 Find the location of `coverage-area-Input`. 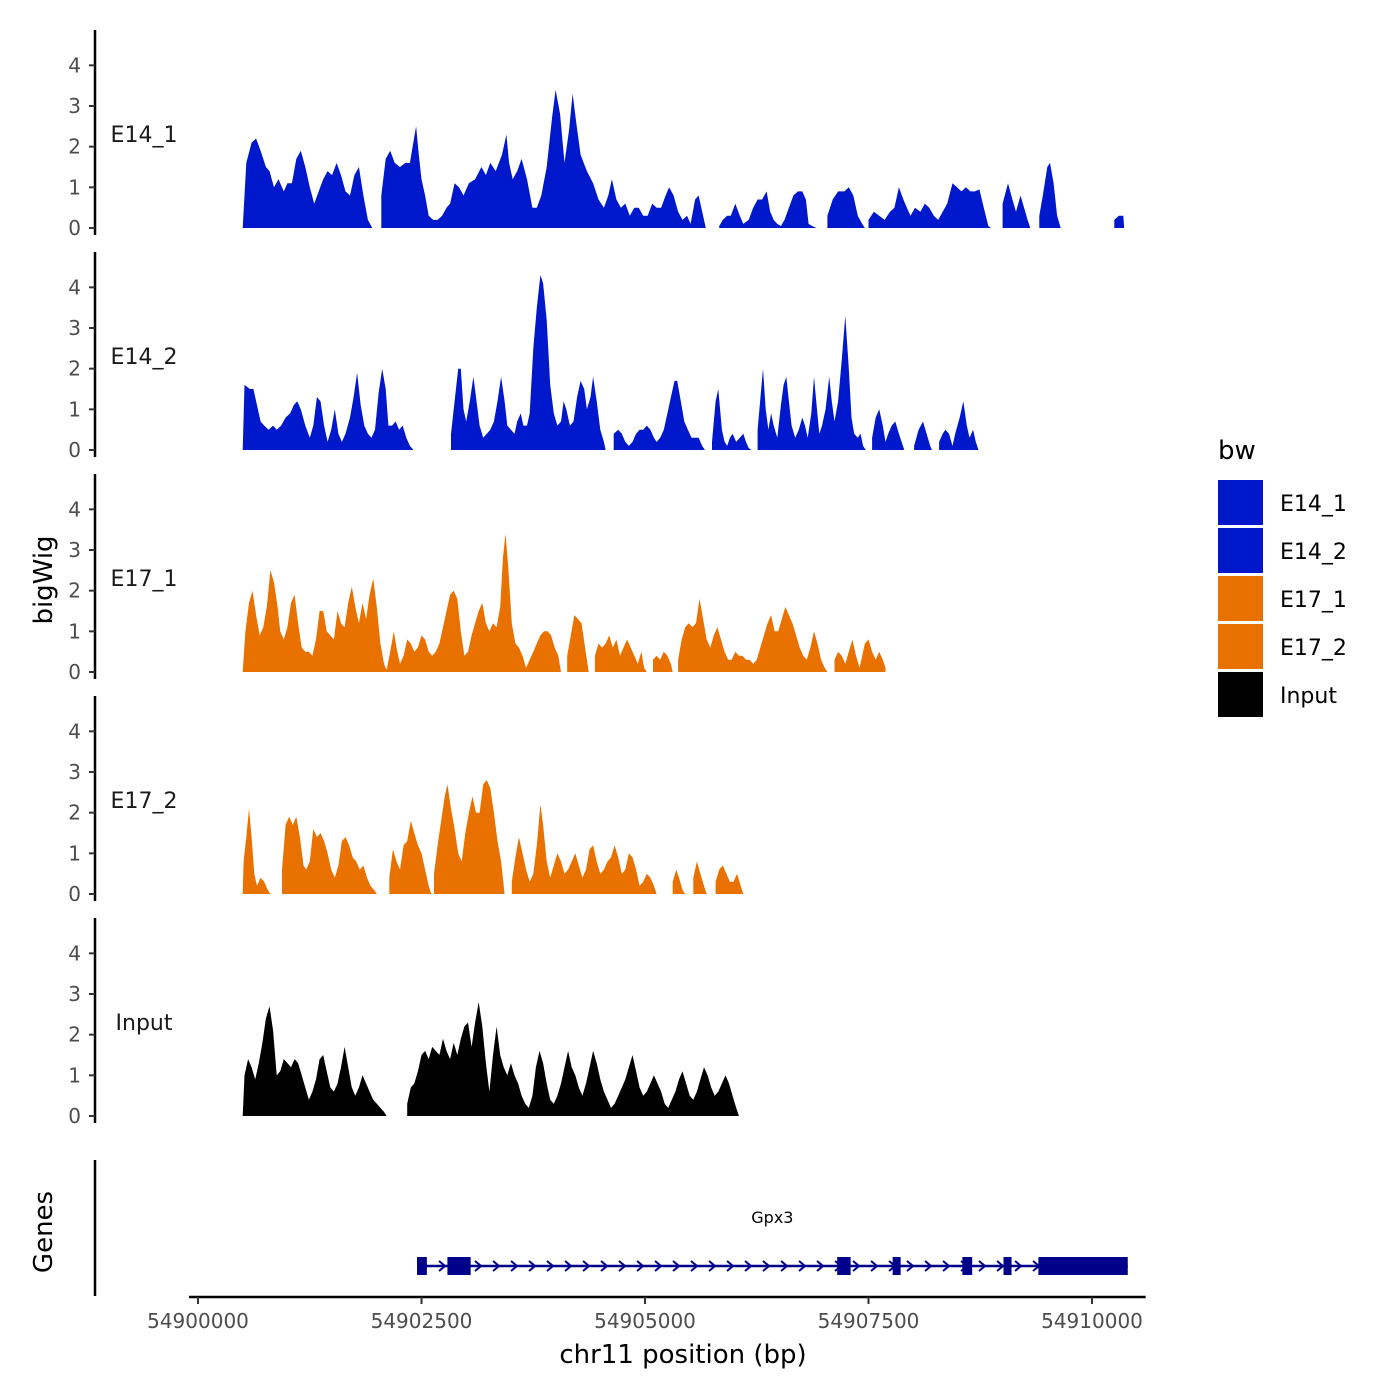

coverage-area-Input is located at coordinates (490, 1059).